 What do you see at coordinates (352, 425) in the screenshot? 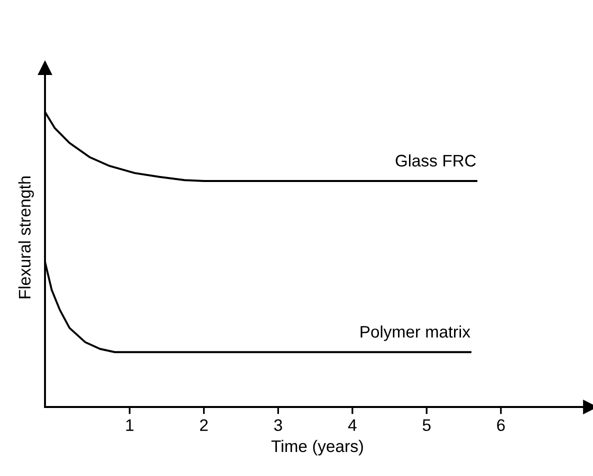
I see `x-tick-label: 4` at bounding box center [352, 425].